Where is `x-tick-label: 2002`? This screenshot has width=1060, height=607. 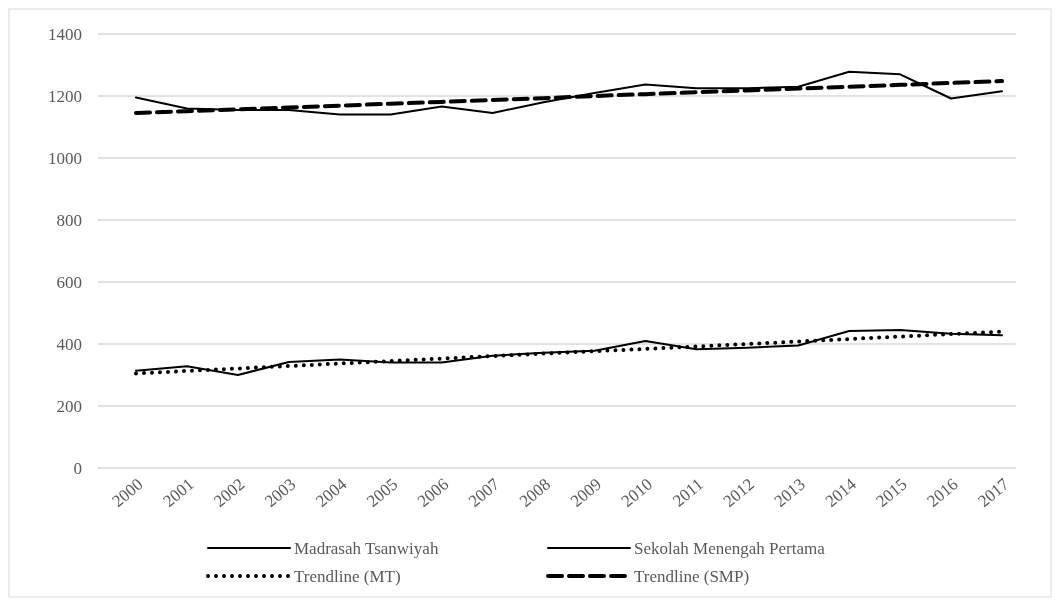
x-tick-label: 2002 is located at coordinates (229, 492).